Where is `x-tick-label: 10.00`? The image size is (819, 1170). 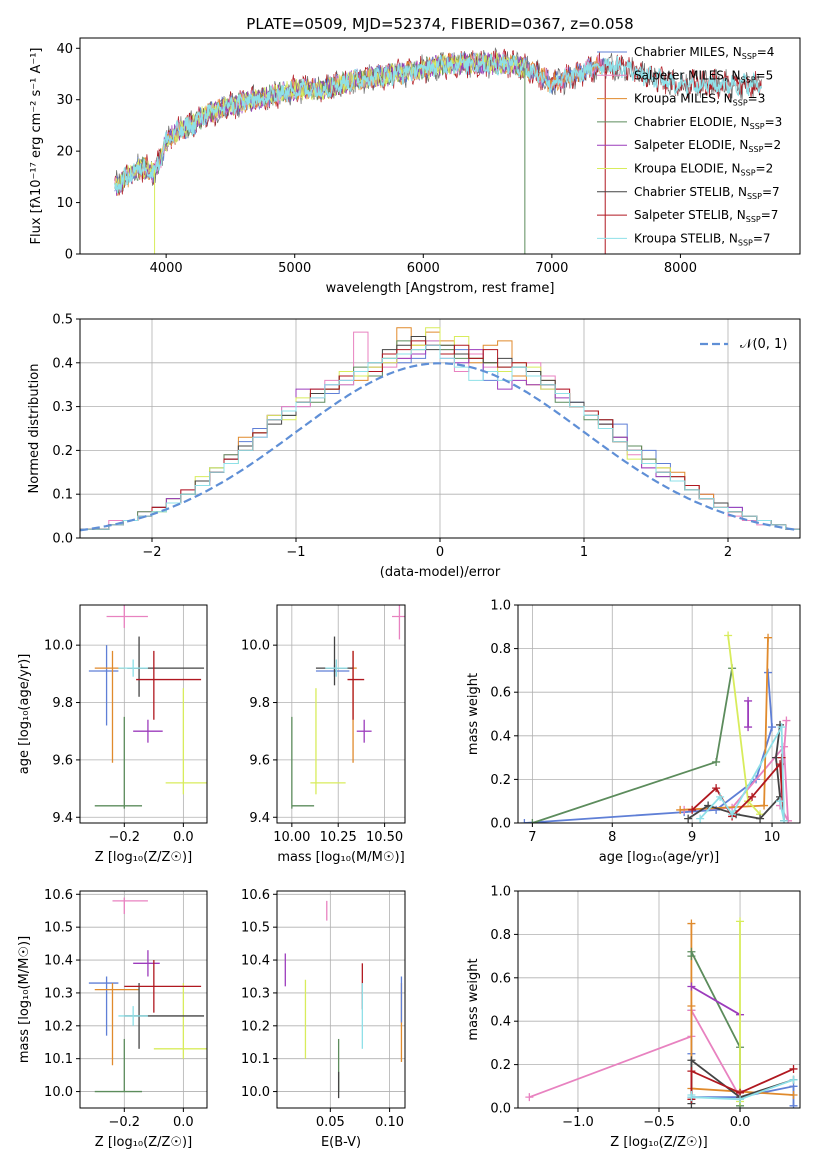 x-tick-label: 10.00 is located at coordinates (291, 837).